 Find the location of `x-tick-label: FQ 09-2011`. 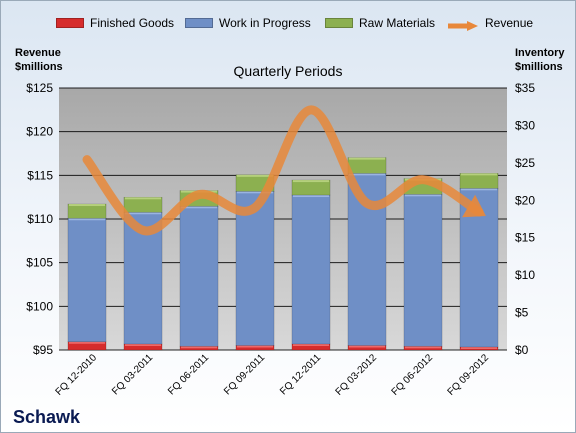

x-tick-label: FQ 09-2011 is located at coordinates (244, 374).